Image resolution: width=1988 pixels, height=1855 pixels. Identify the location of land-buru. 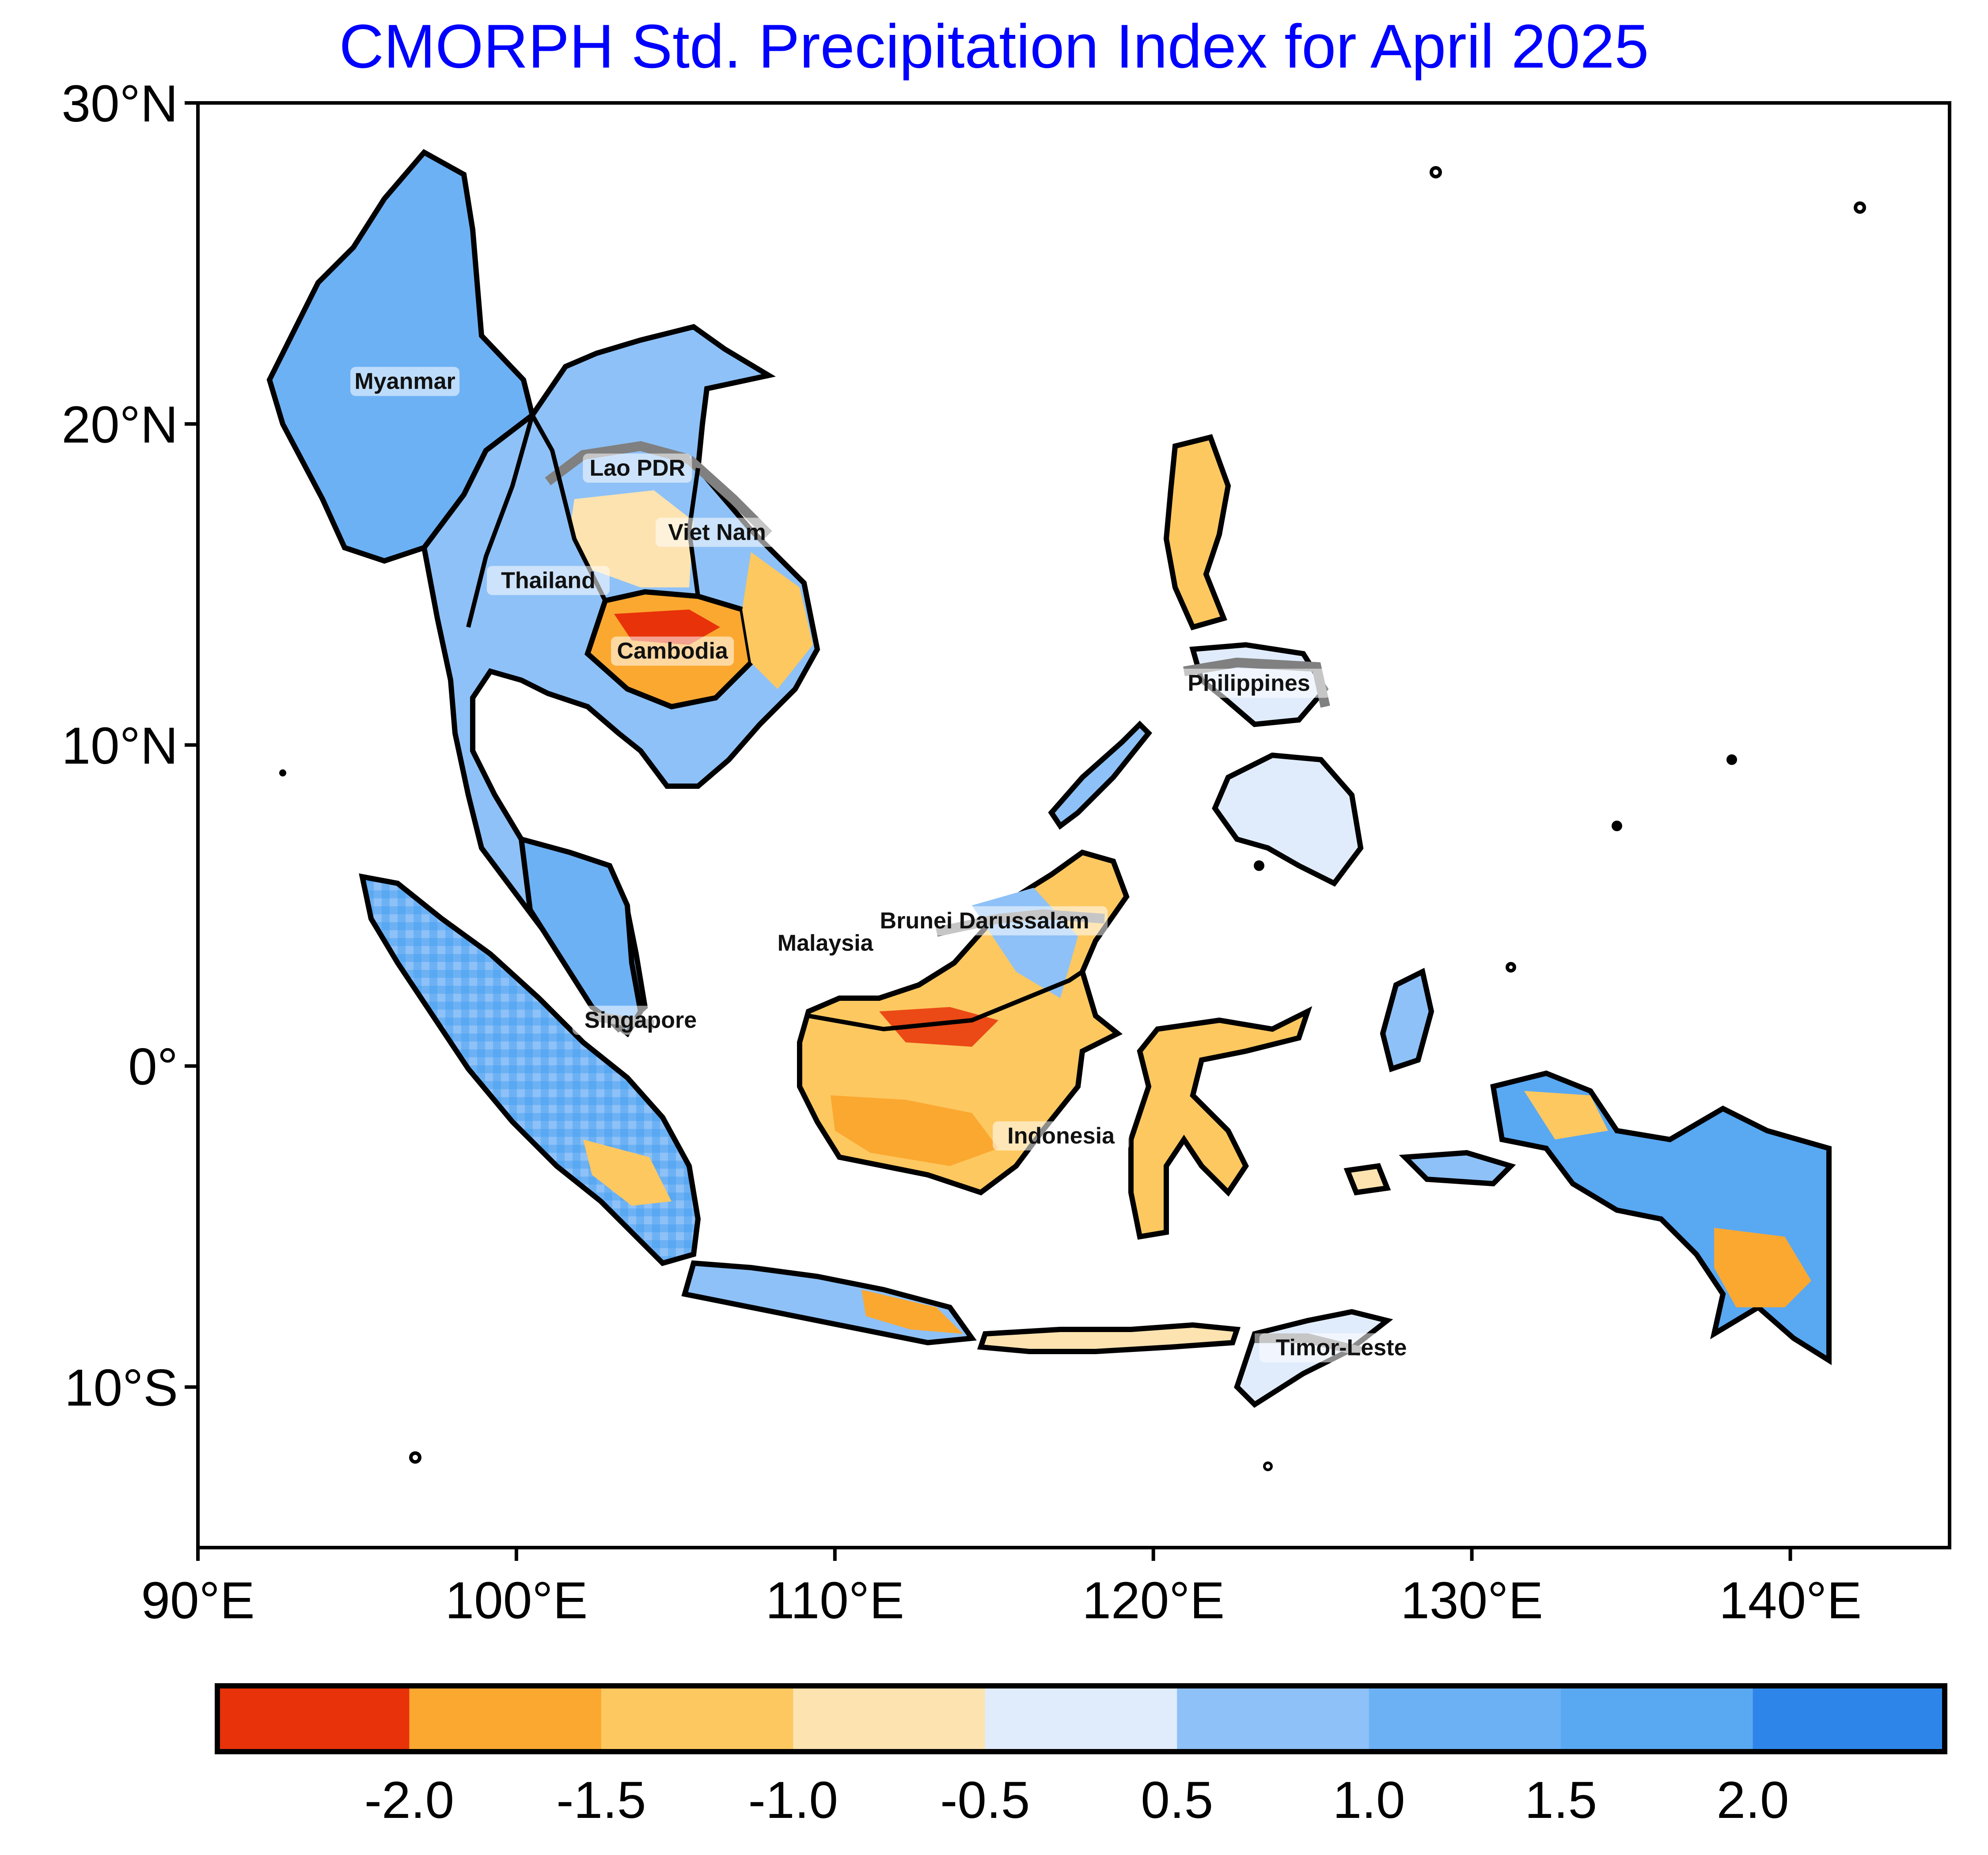
(1367, 1179).